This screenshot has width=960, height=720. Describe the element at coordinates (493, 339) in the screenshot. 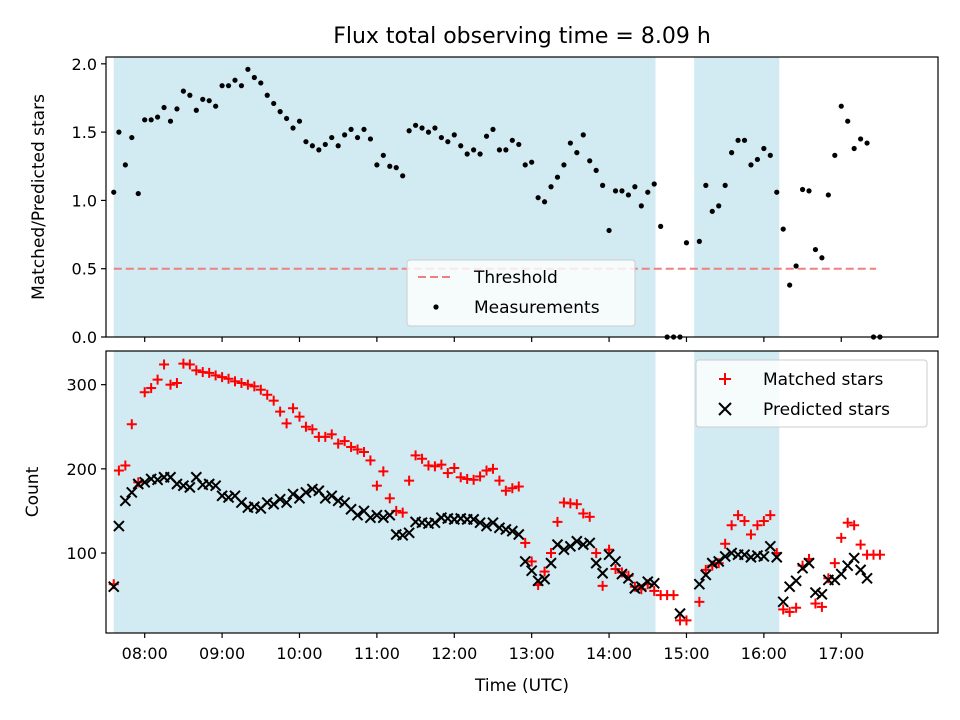

I see `top-x-ticks` at that location.